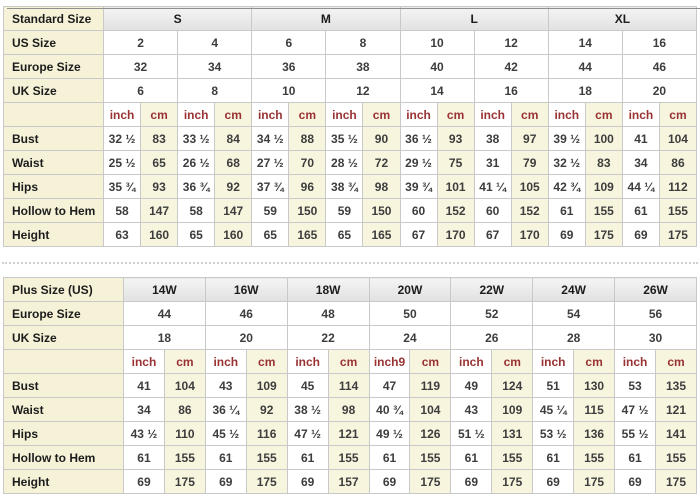 This screenshot has height=497, width=700. I want to click on size-value: 38, so click(363, 66).